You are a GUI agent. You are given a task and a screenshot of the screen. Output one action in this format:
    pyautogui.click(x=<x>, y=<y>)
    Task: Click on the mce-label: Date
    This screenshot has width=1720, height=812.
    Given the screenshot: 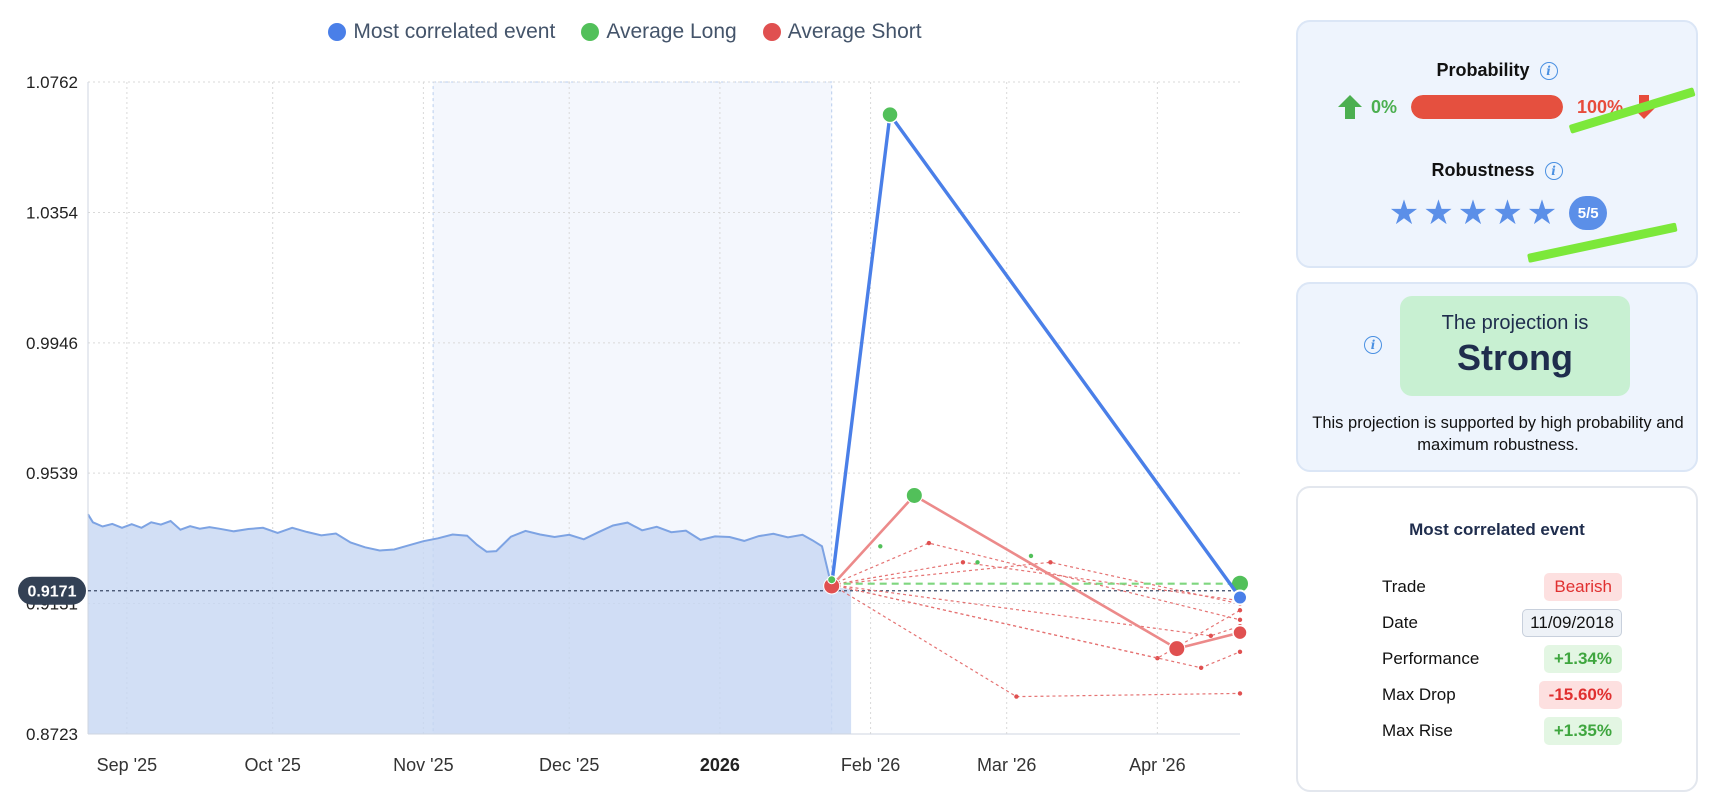 What is the action you would take?
    pyautogui.click(x=1400, y=622)
    